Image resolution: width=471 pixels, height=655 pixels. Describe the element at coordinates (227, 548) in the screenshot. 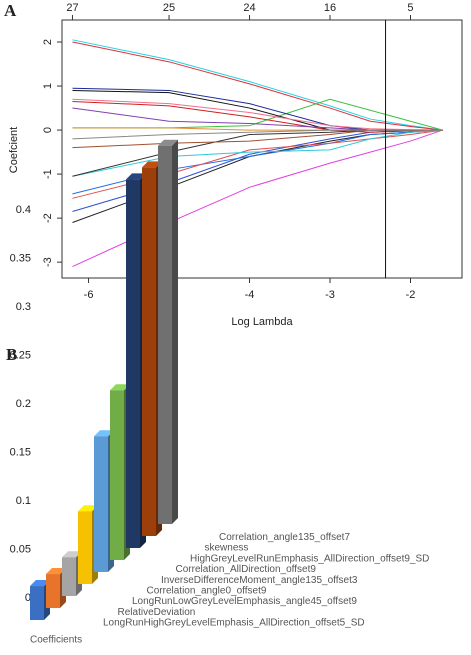

I see `category-label: skewness` at that location.